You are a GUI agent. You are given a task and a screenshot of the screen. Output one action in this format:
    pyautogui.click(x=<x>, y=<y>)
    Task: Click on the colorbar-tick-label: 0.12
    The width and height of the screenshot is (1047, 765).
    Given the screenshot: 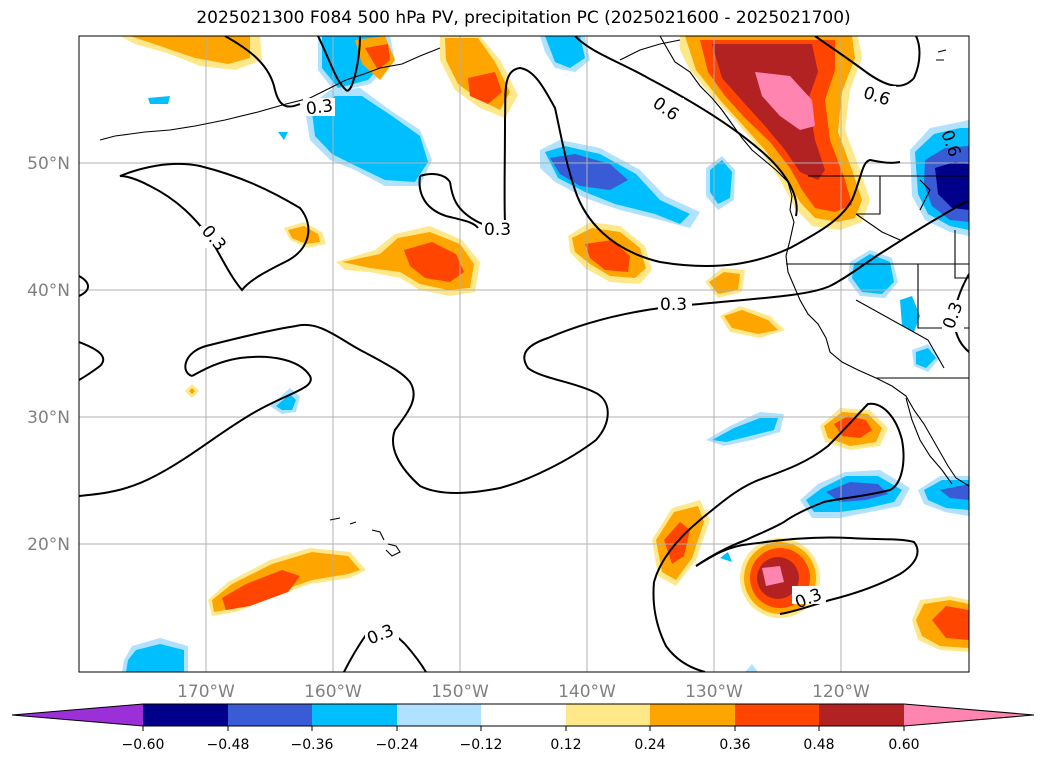 What is the action you would take?
    pyautogui.click(x=565, y=745)
    